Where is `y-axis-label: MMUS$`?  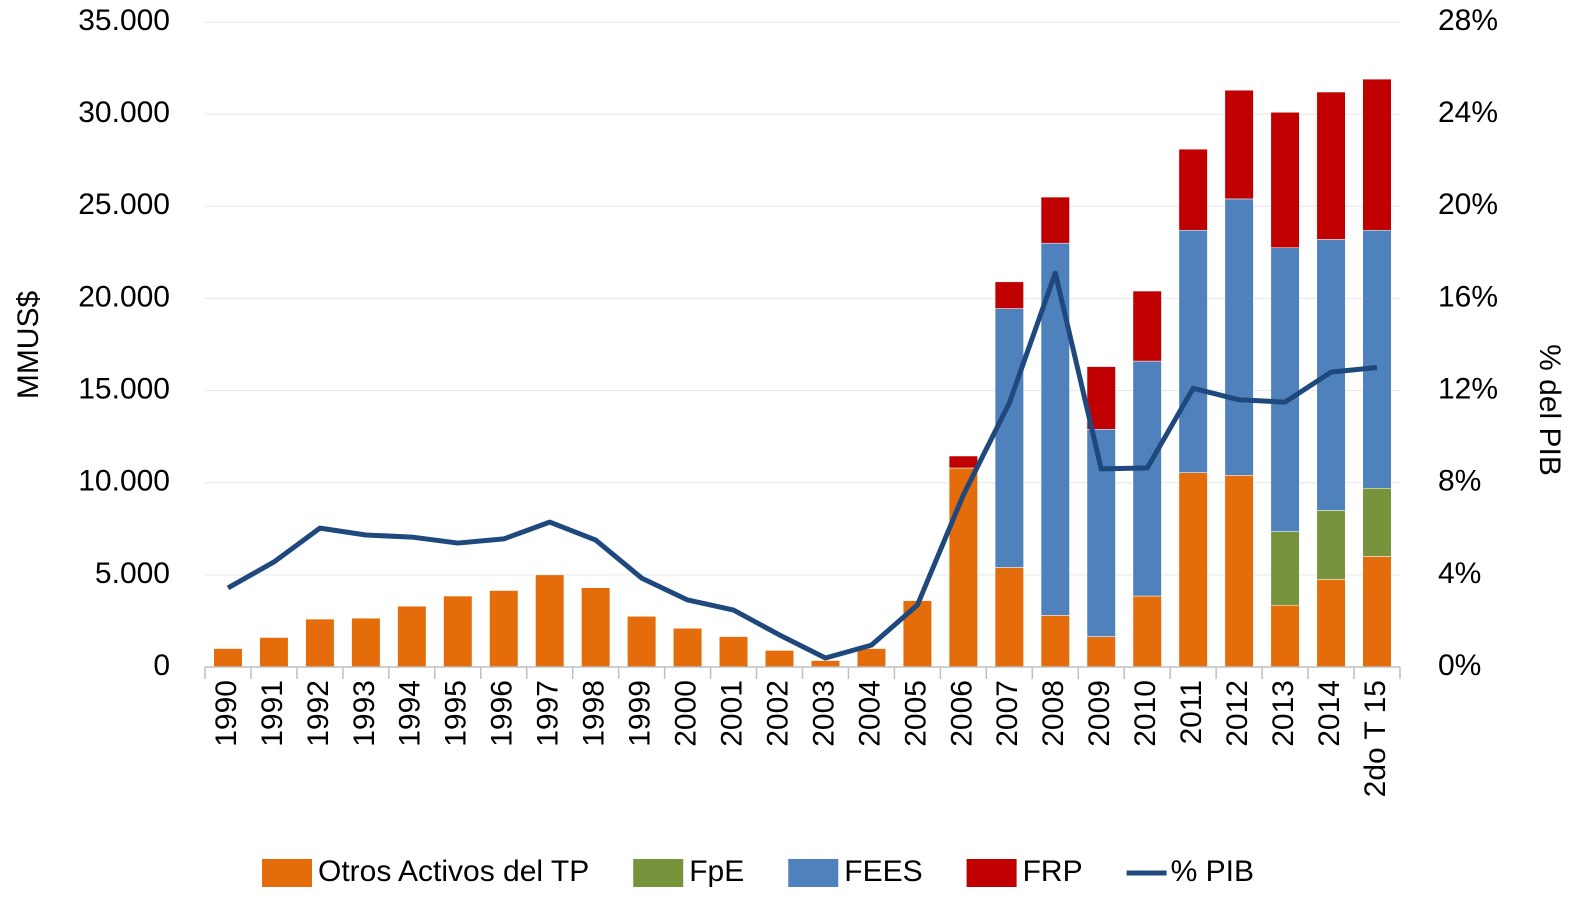
y-axis-label: MMUS$ is located at coordinates (28, 345).